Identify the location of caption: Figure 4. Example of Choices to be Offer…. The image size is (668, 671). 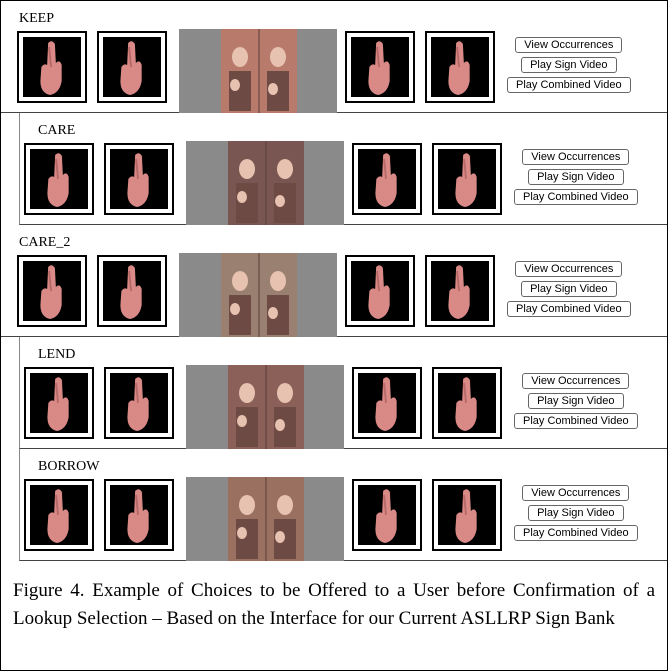
(334, 604).